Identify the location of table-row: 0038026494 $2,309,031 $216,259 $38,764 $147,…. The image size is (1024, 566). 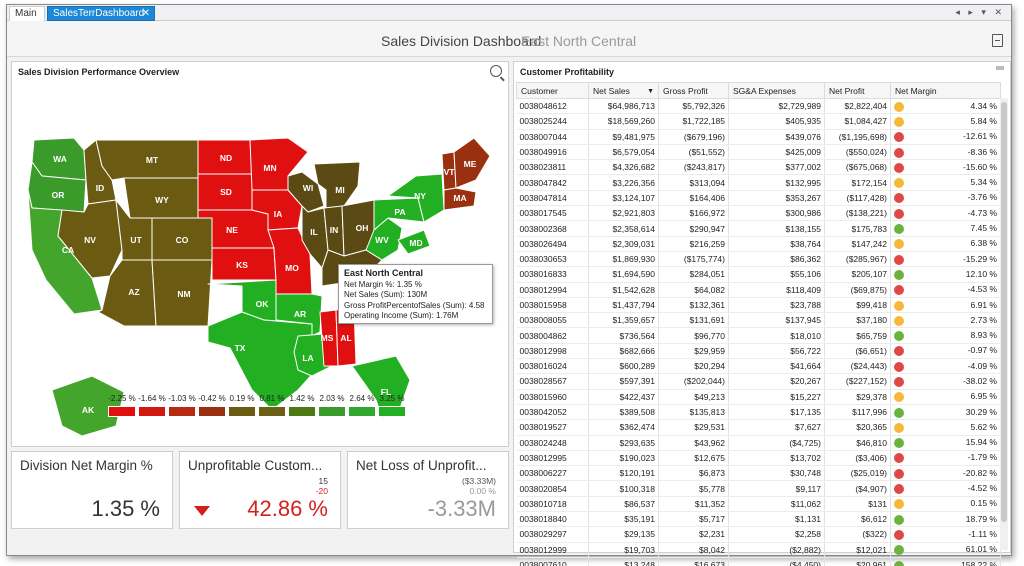
(758, 244).